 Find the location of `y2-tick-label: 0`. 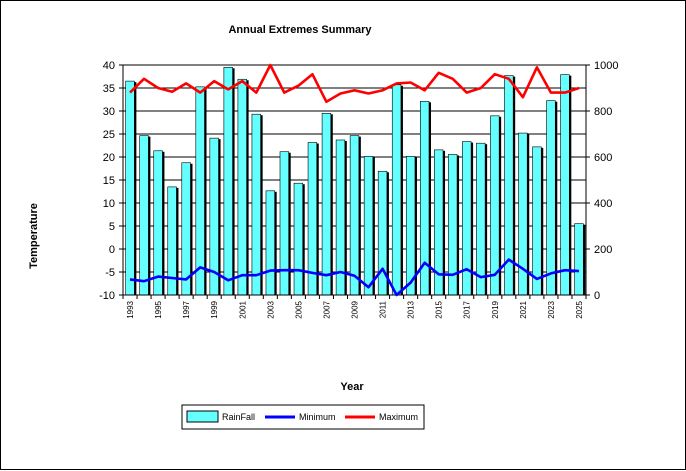

y2-tick-label: 0 is located at coordinates (597, 296).